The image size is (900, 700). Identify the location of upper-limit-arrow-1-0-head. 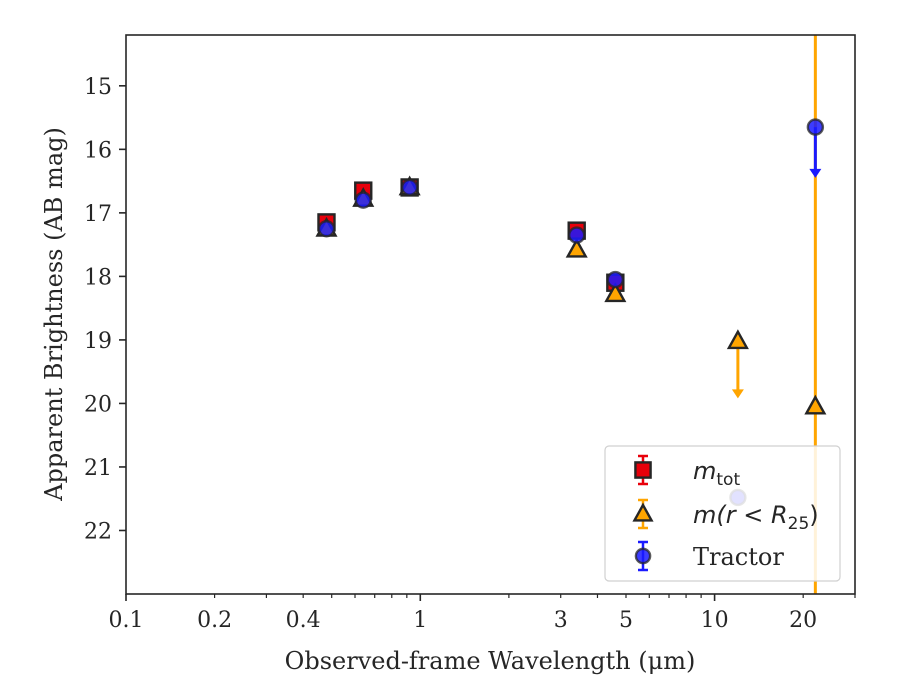
(737, 394).